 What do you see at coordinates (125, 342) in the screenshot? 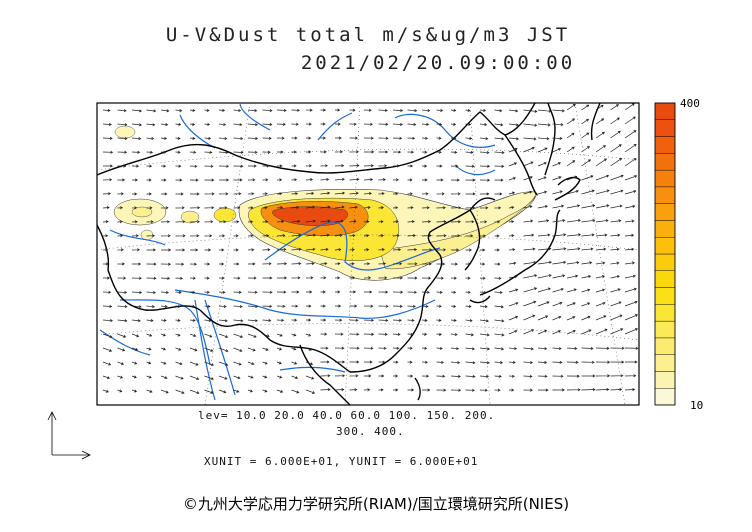
I see `river-ganges` at bounding box center [125, 342].